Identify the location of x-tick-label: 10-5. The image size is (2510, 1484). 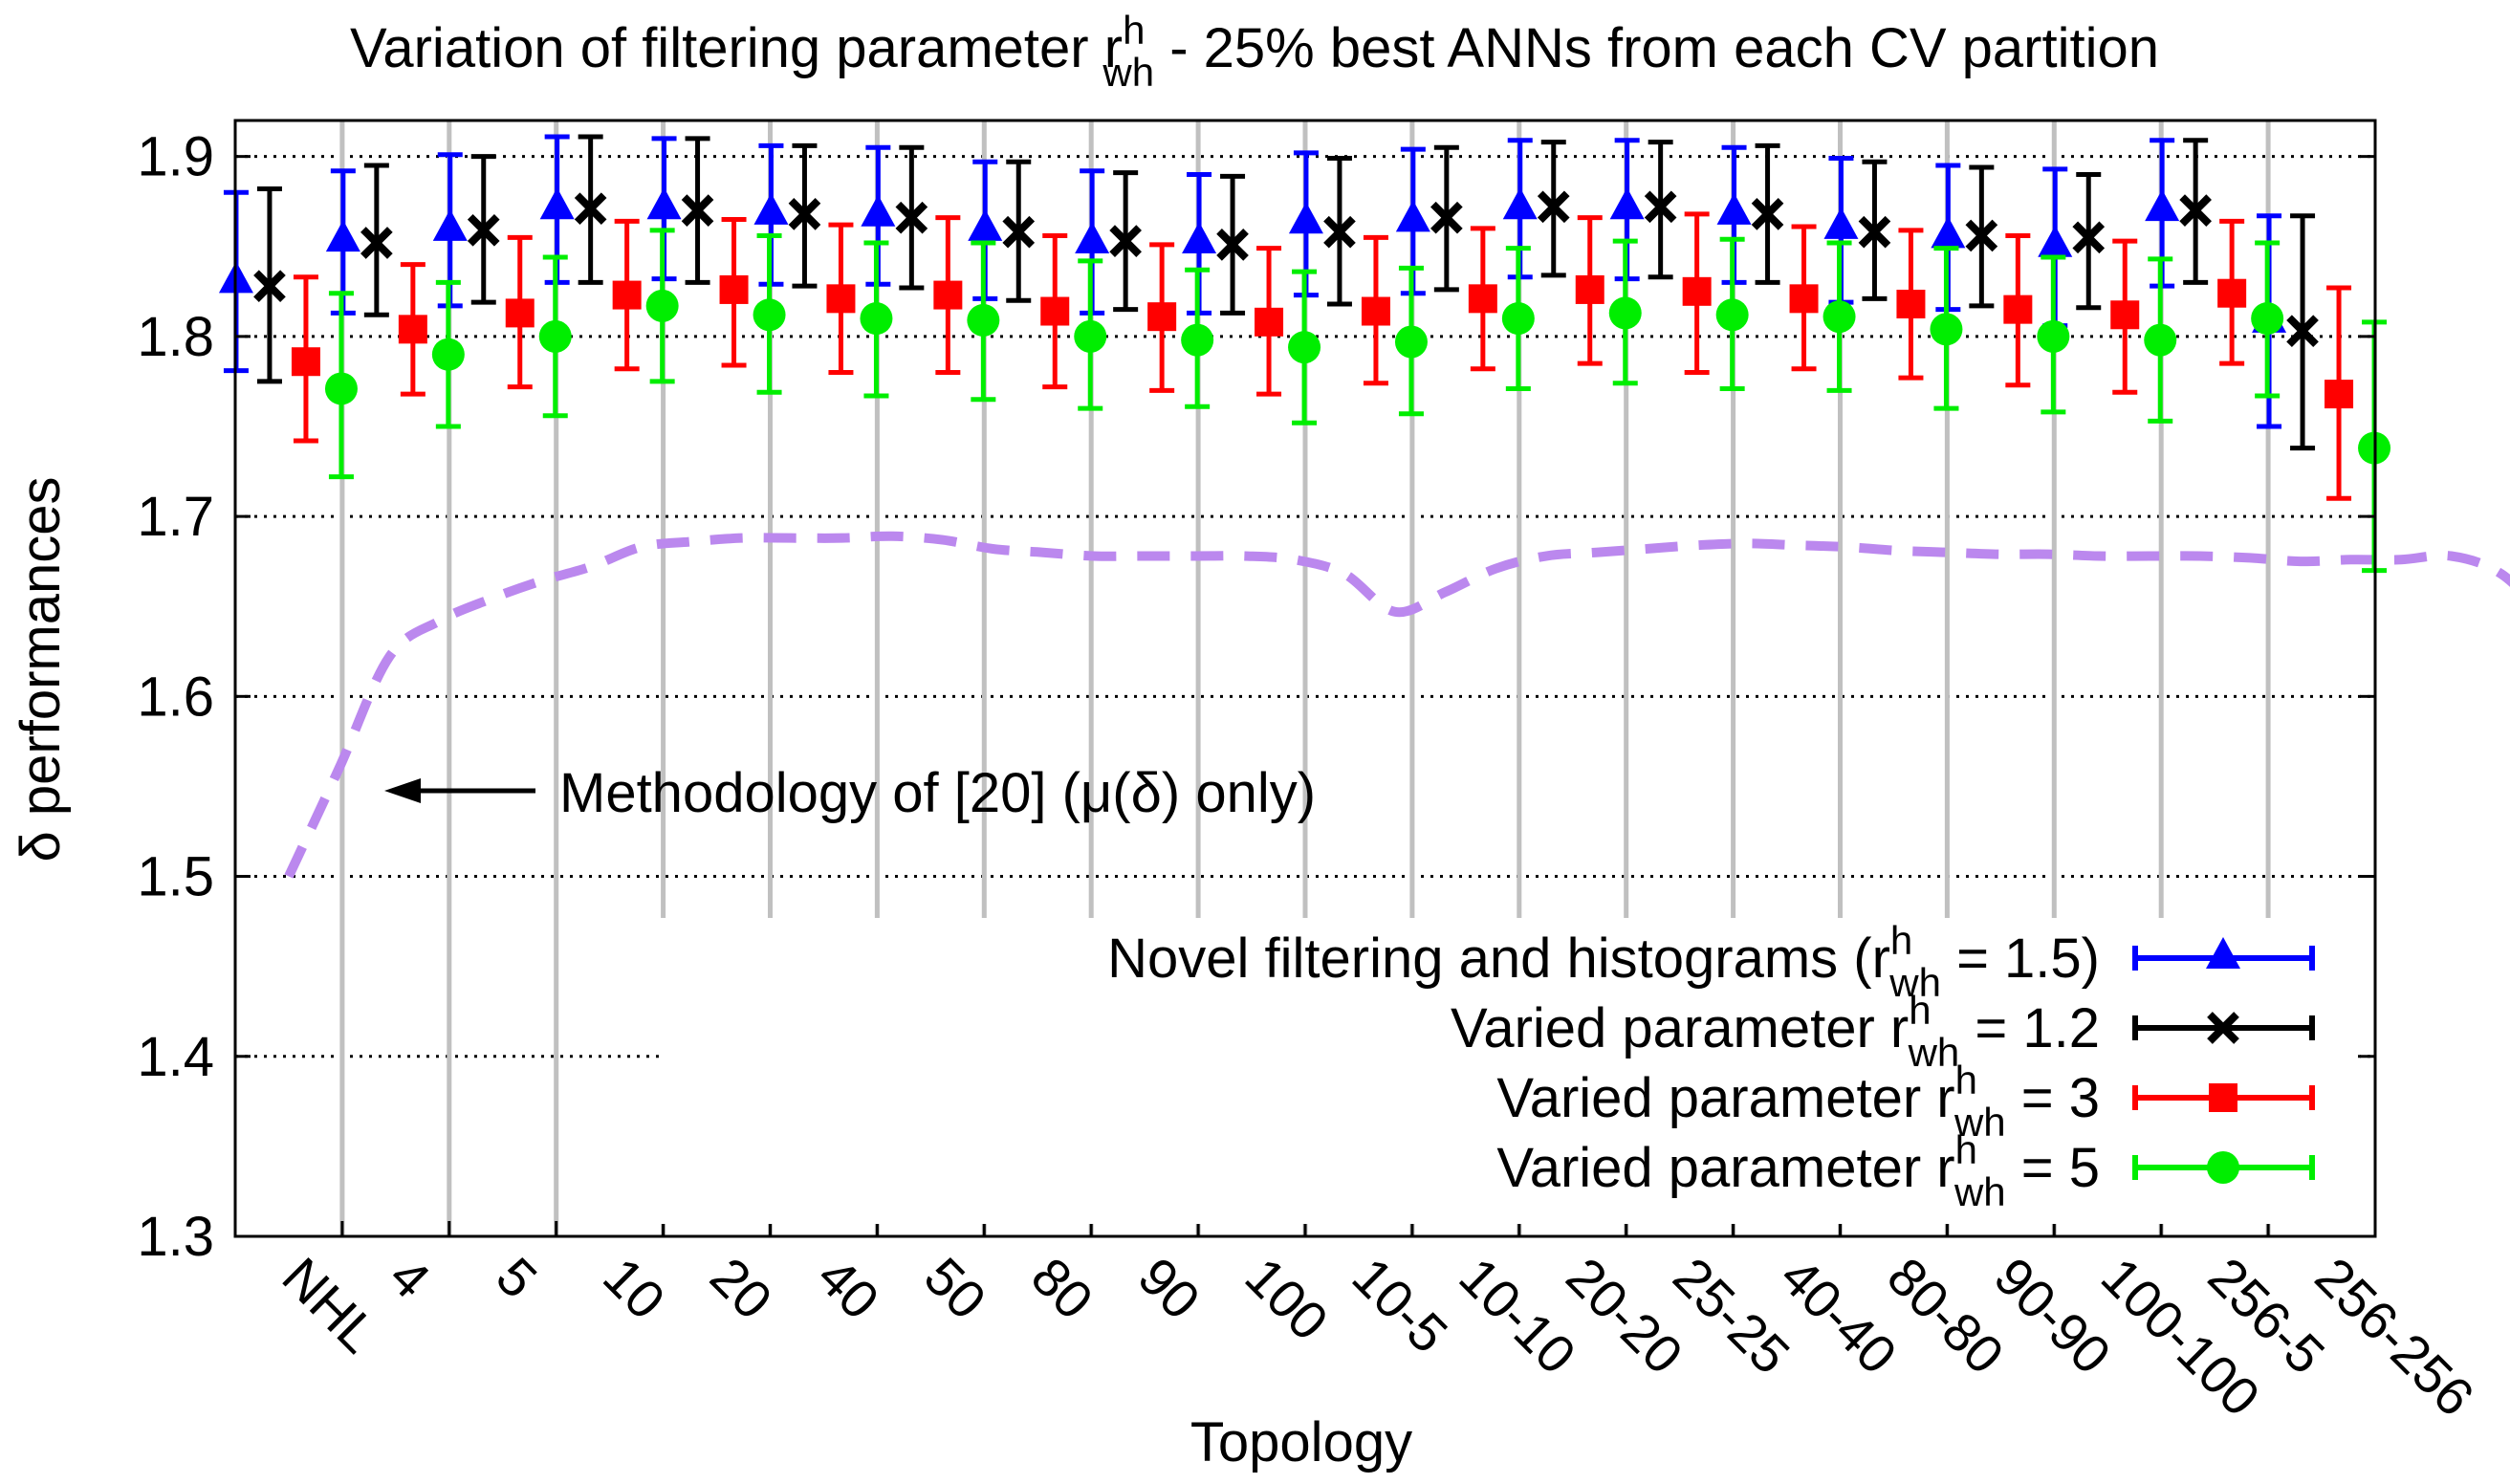
(1400, 1305).